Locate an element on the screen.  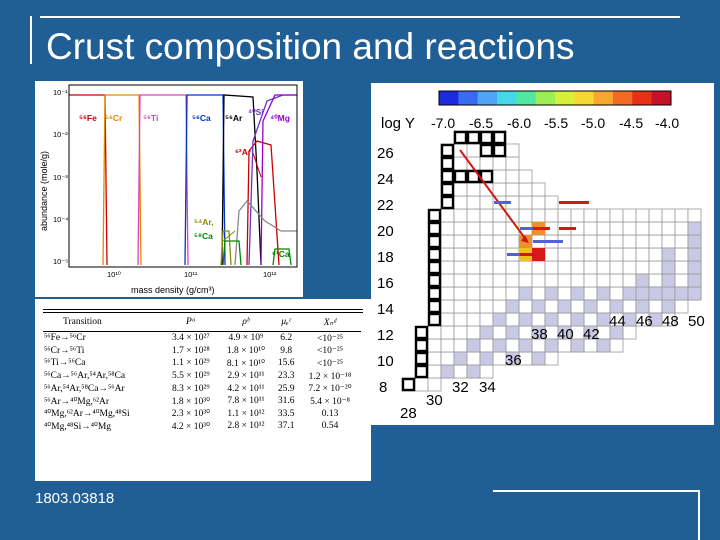
pressure-cell: 8.3 × 10²⁹ is located at coordinates (190, 388).